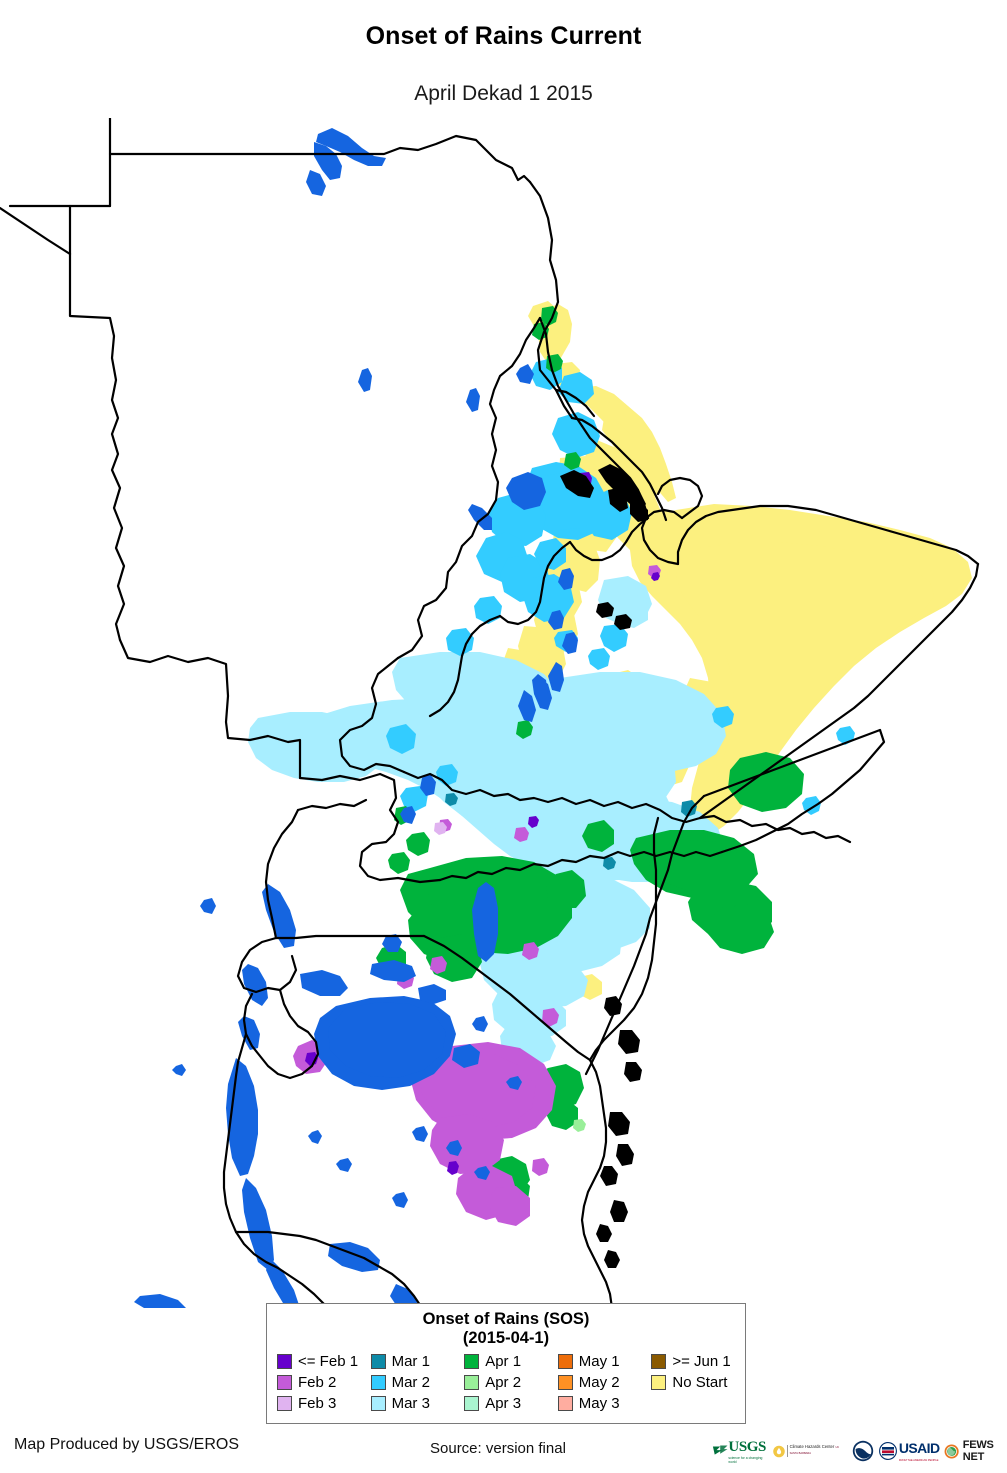 The image size is (1007, 1473). What do you see at coordinates (747, 1447) in the screenshot?
I see `usgs-logo-text: USGS` at bounding box center [747, 1447].